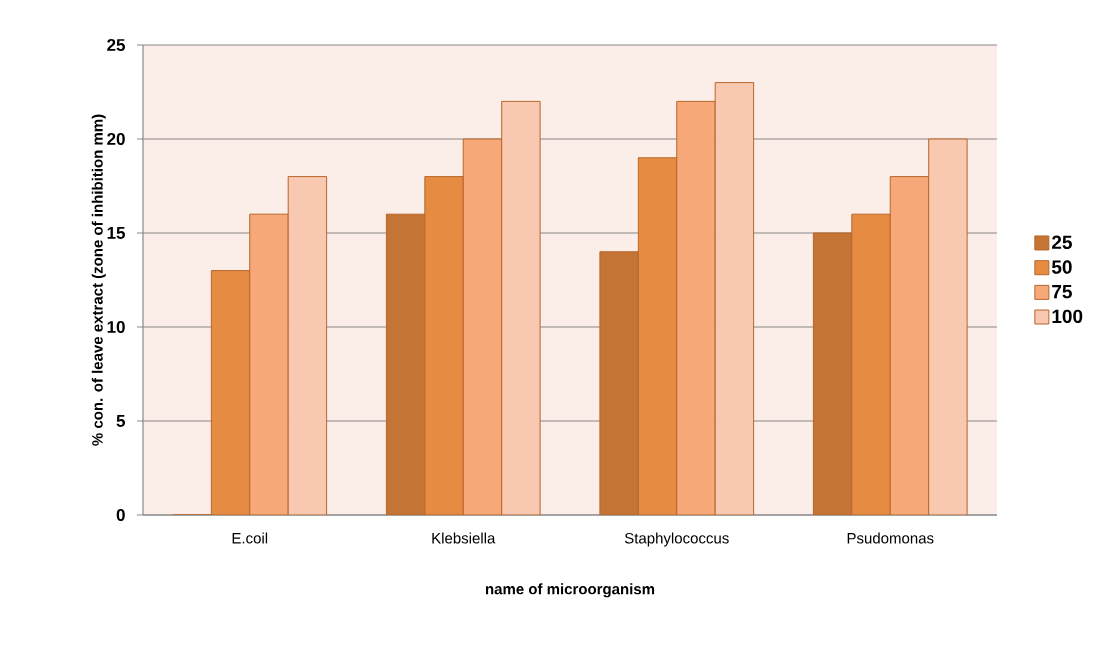  What do you see at coordinates (116, 327) in the screenshot?
I see `y-tick-label: 10` at bounding box center [116, 327].